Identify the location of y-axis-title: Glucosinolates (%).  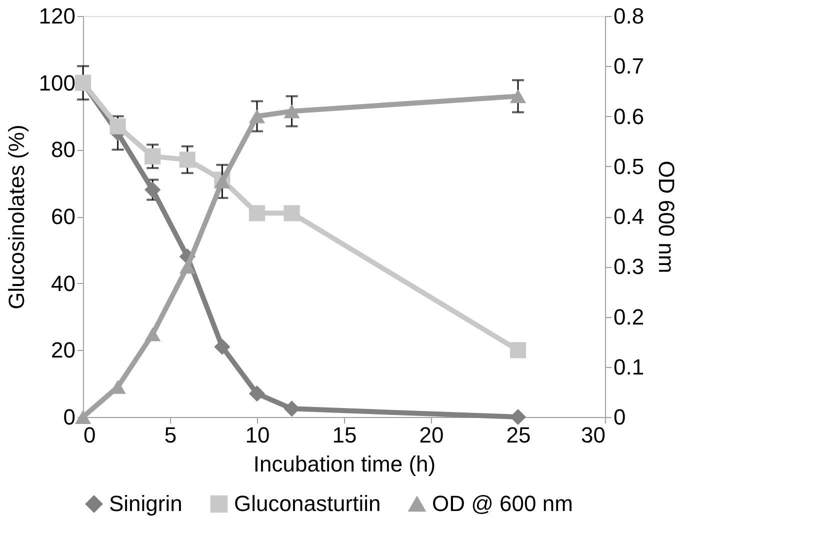
(16, 217).